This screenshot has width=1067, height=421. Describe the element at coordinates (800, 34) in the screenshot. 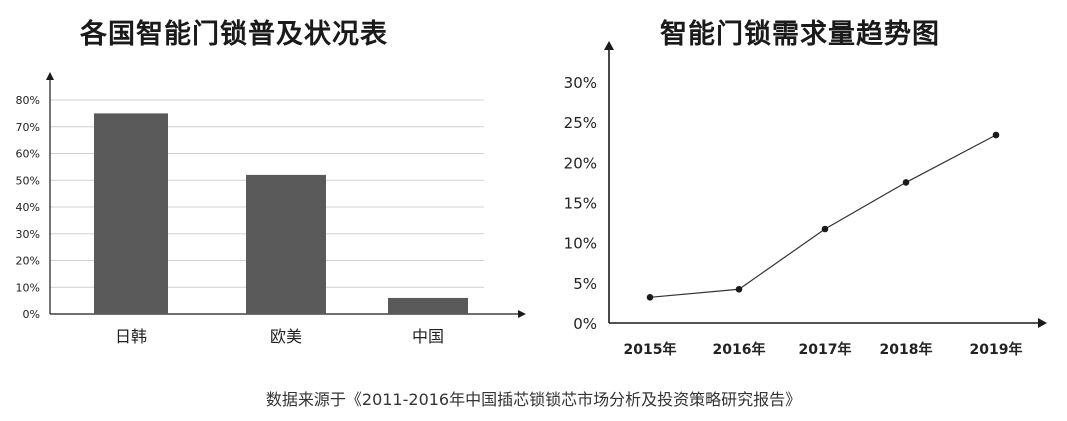

I see `line-chart-title: 智能门锁需求量趋势图` at that location.